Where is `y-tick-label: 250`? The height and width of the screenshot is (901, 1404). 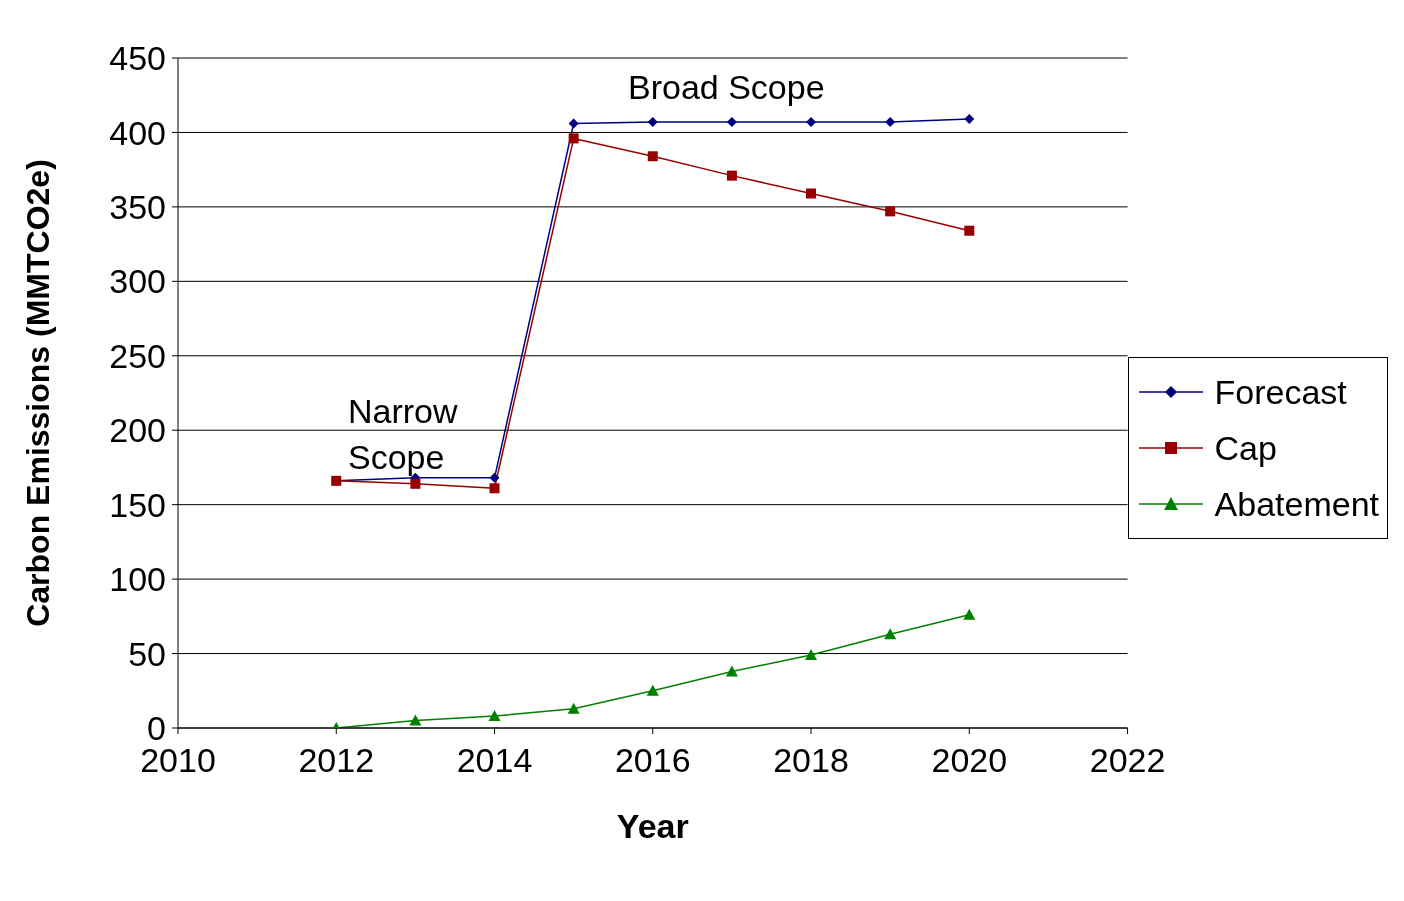
y-tick-label: 250 is located at coordinates (137, 355).